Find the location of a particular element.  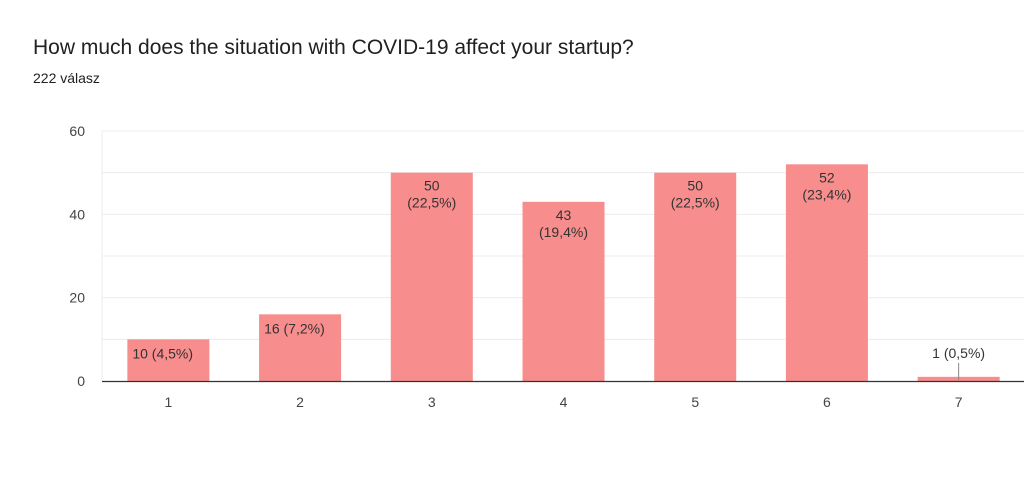

x-tick-label: 1 is located at coordinates (168, 402).